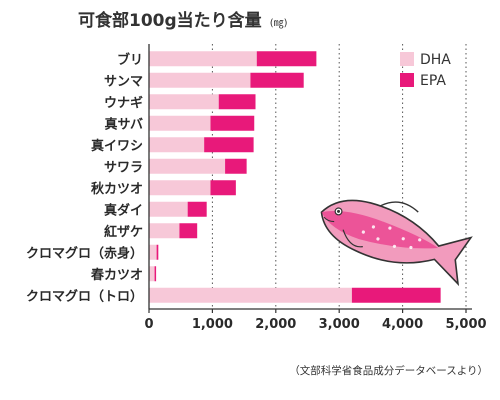 The width and height of the screenshot is (500, 400). Describe the element at coordinates (123, 167) in the screenshot. I see `category-label-5: サワラ` at that location.